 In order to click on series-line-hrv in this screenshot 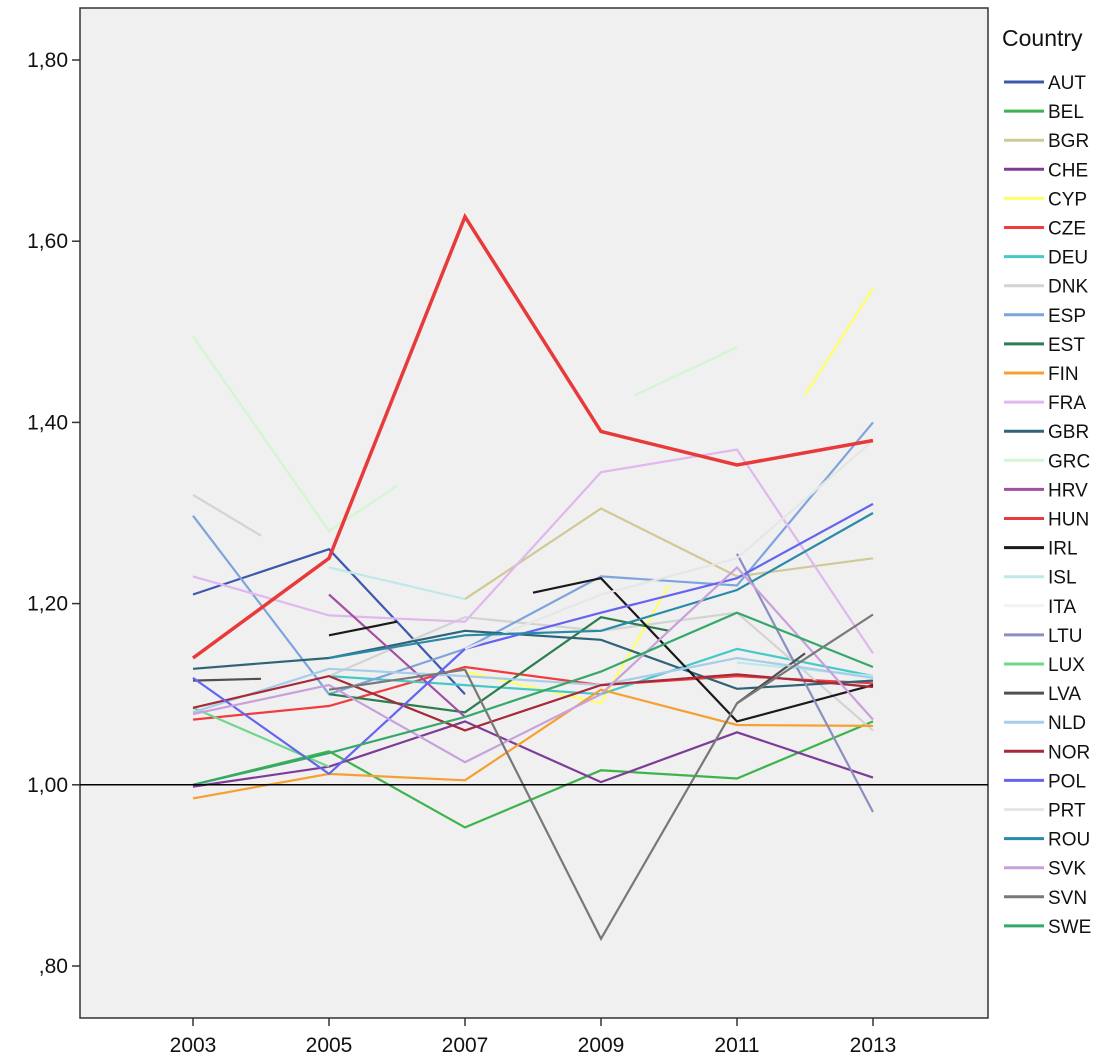, I will do `click(397, 655)`.